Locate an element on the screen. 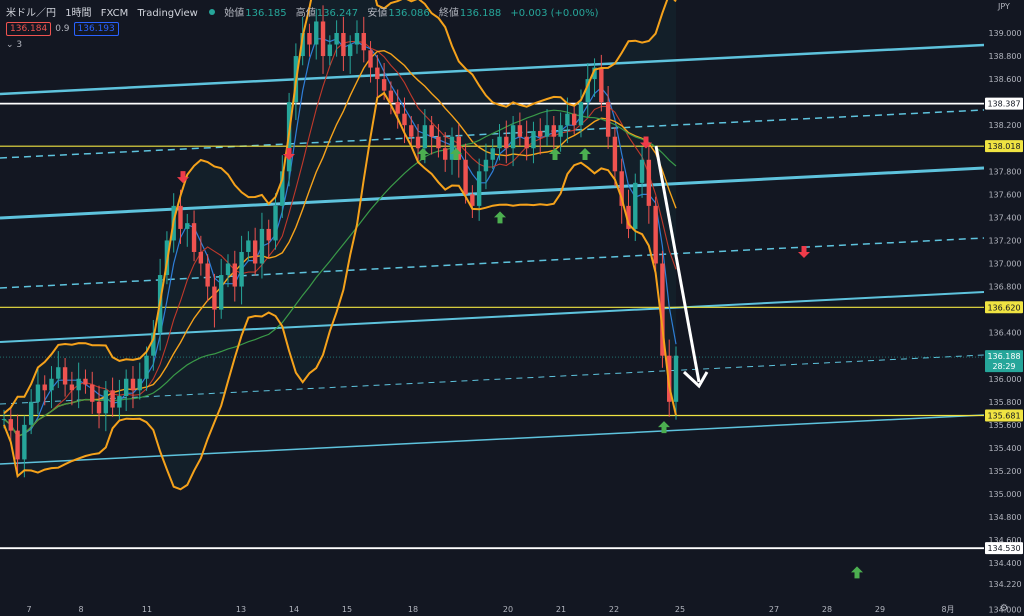 This screenshot has width=1024, height=616. y-tick-label: 134.600 is located at coordinates (1004, 540).